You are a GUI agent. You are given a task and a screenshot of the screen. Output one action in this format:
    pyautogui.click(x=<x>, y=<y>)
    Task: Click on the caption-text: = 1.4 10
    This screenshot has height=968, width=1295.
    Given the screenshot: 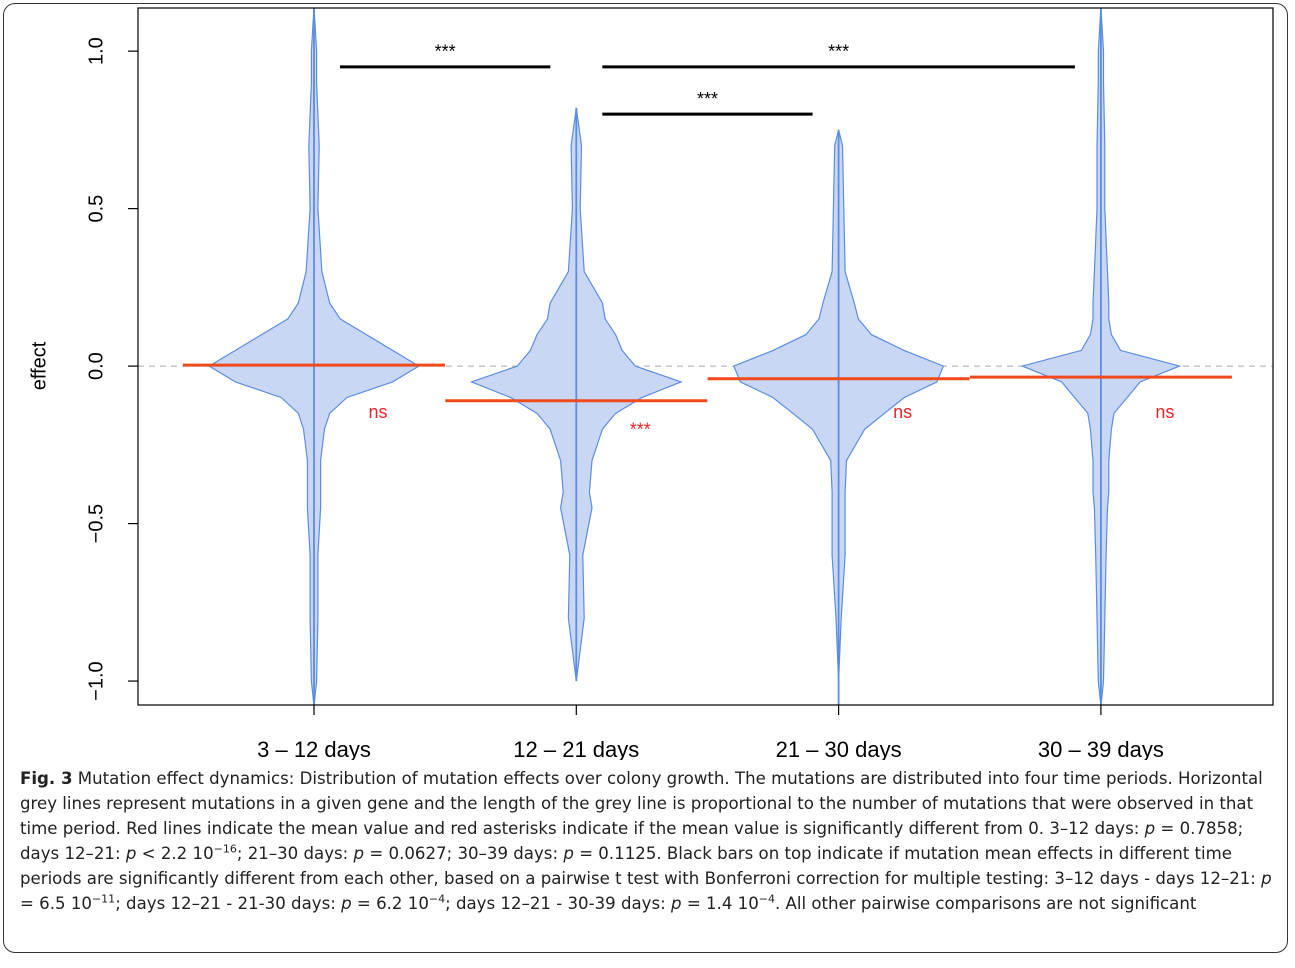 What is the action you would take?
    pyautogui.click(x=720, y=903)
    